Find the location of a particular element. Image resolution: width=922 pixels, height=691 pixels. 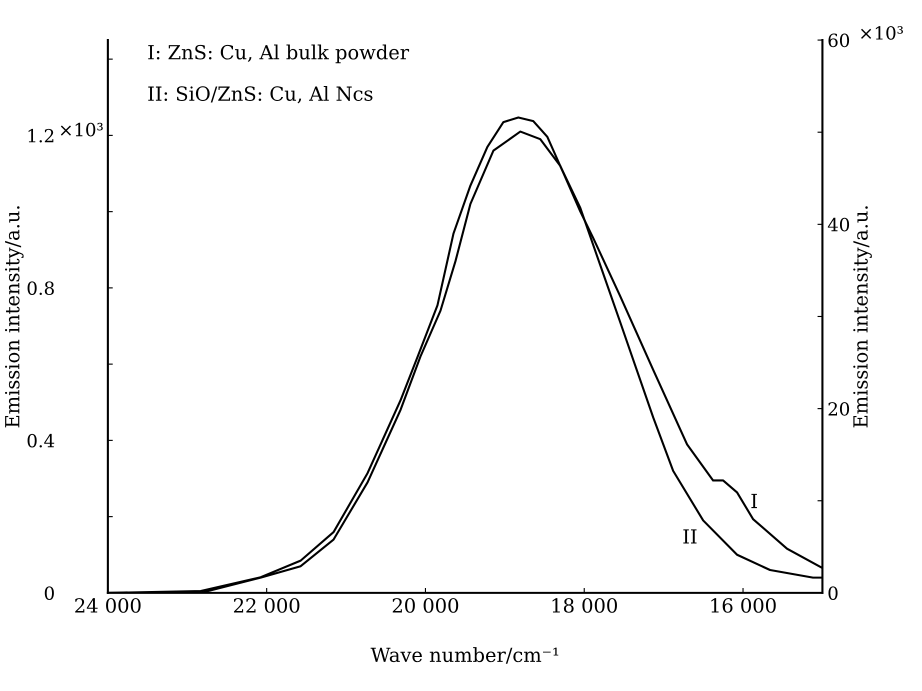

x-tick-label: 20 000 is located at coordinates (425, 605).